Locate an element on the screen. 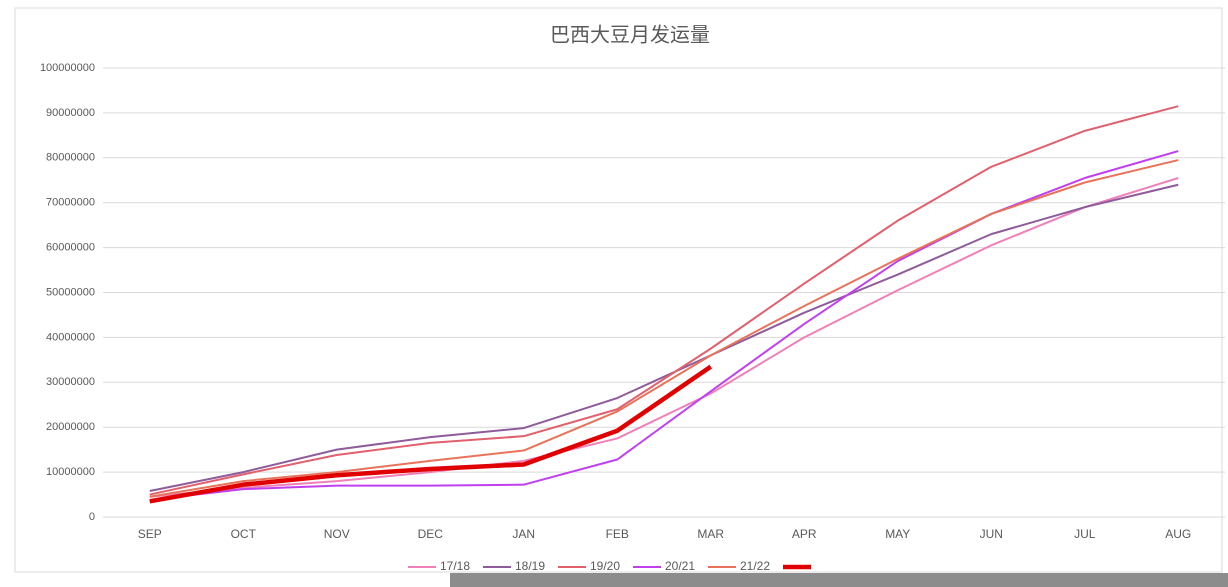 The height and width of the screenshot is (587, 1228). legend-label: 21/22 is located at coordinates (755, 566).